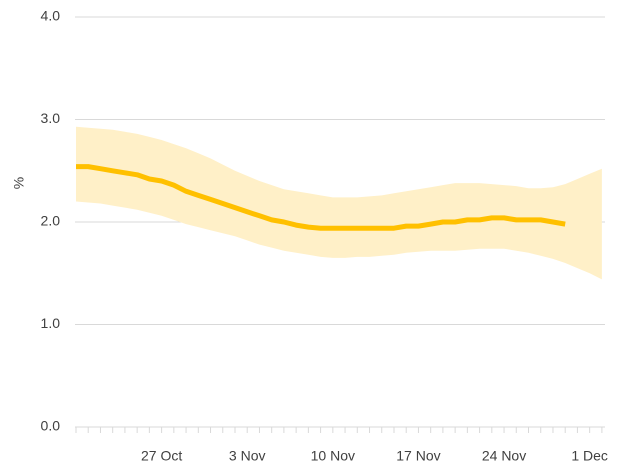 The width and height of the screenshot is (619, 467). Describe the element at coordinates (589, 456) in the screenshot. I see `x-tick-label: 1 Dec` at that location.